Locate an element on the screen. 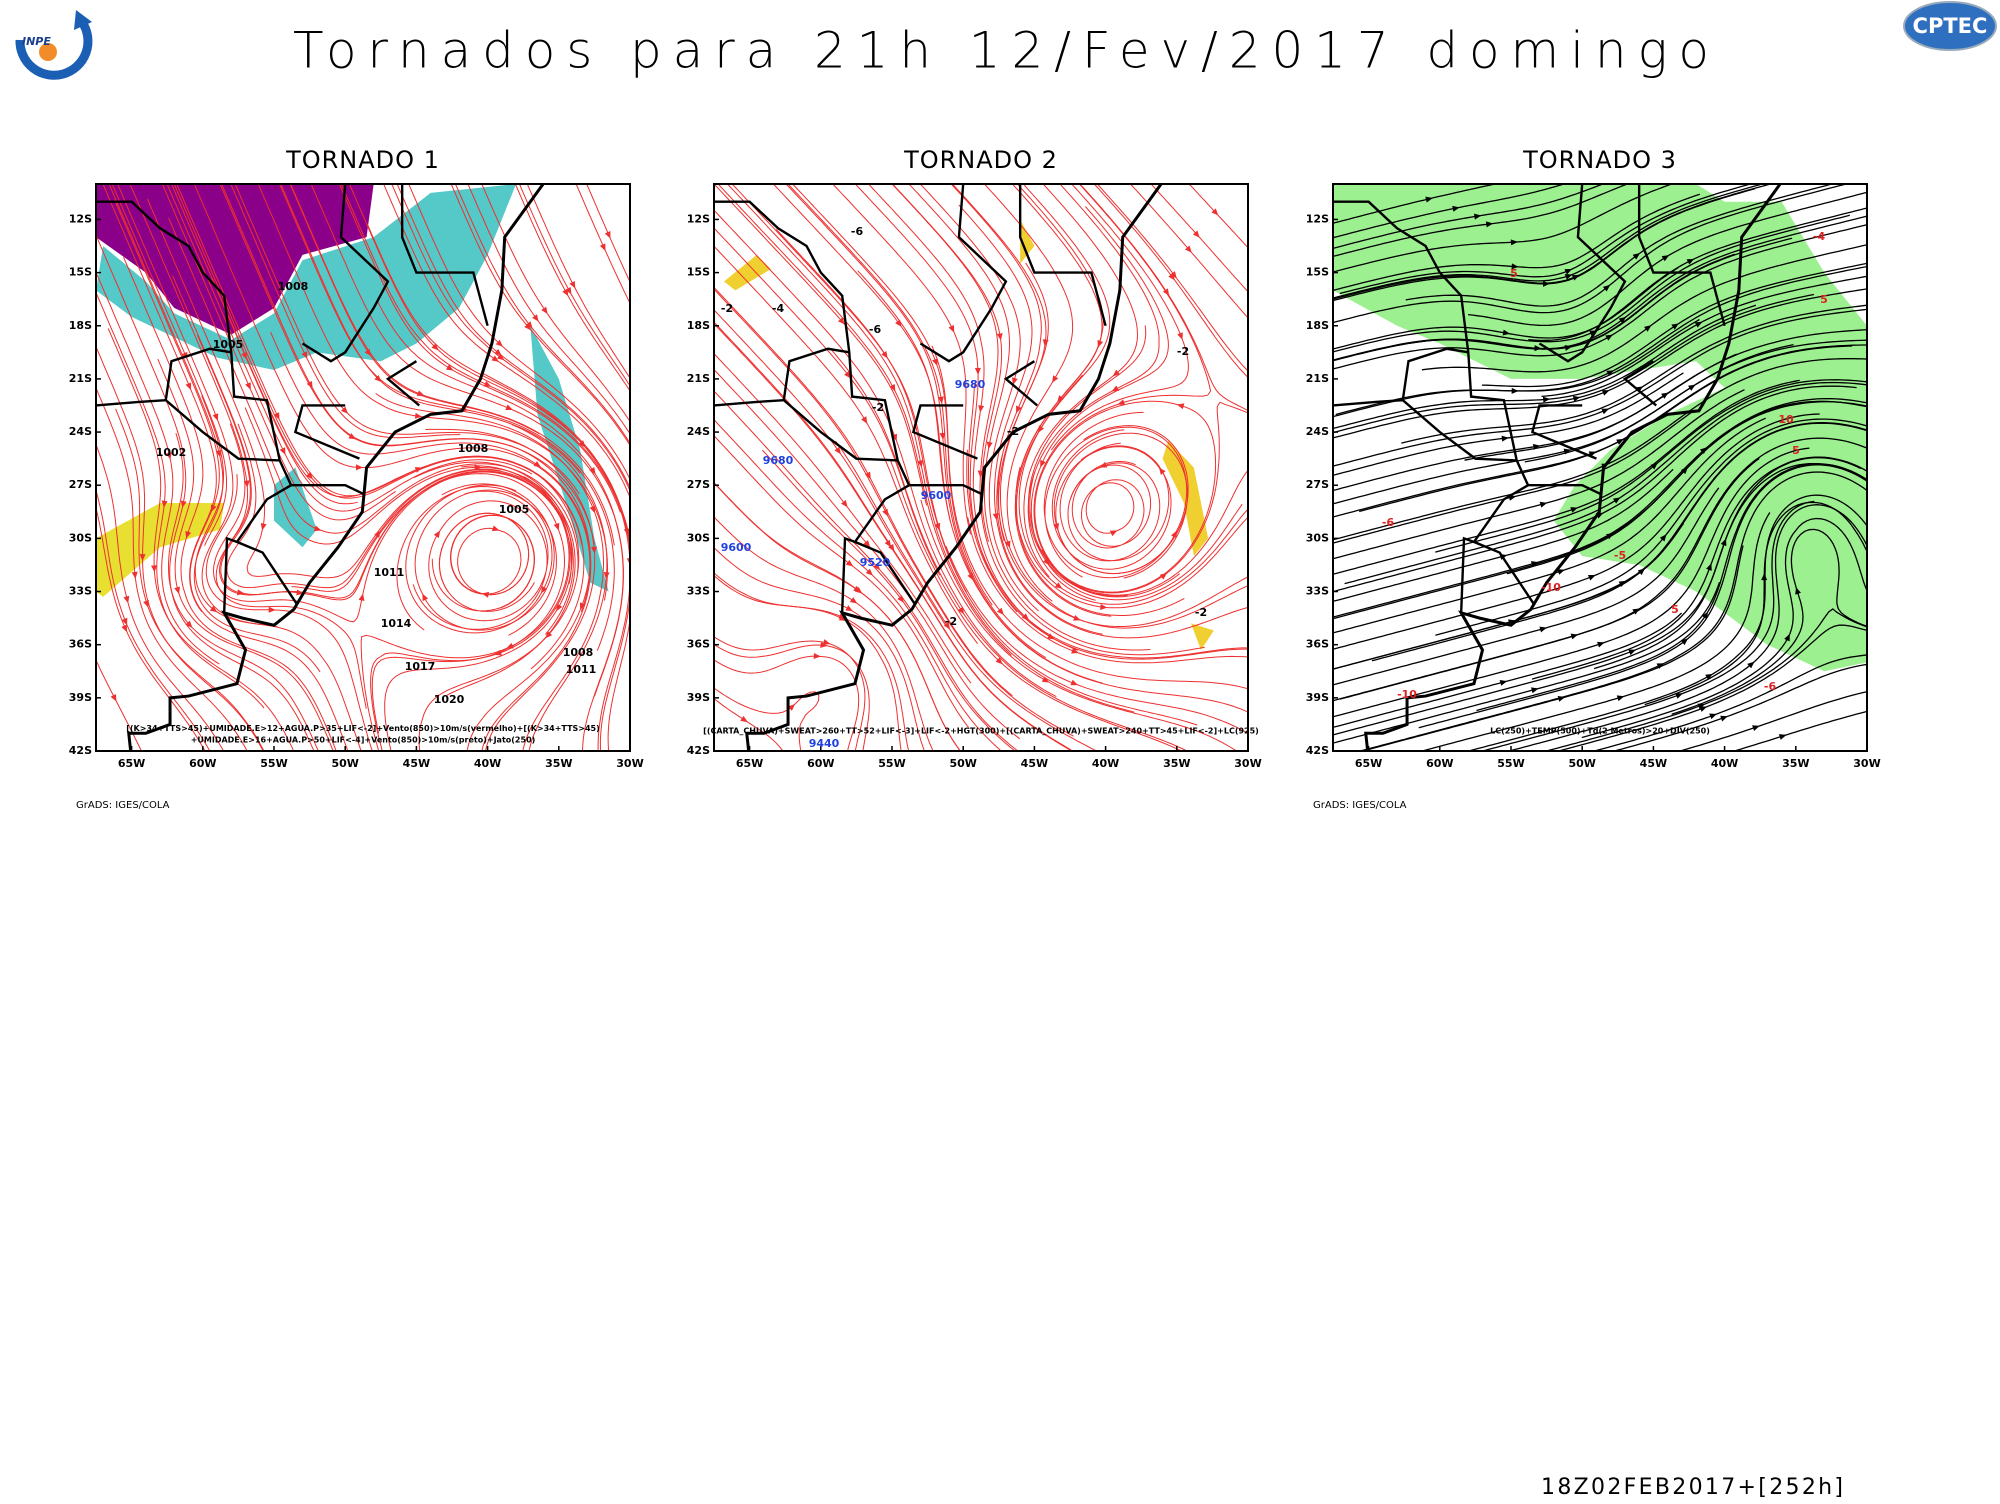 This screenshot has width=2000, height=1504. footer: 18Z02FEB2017+[252h] is located at coordinates (1692, 1487).